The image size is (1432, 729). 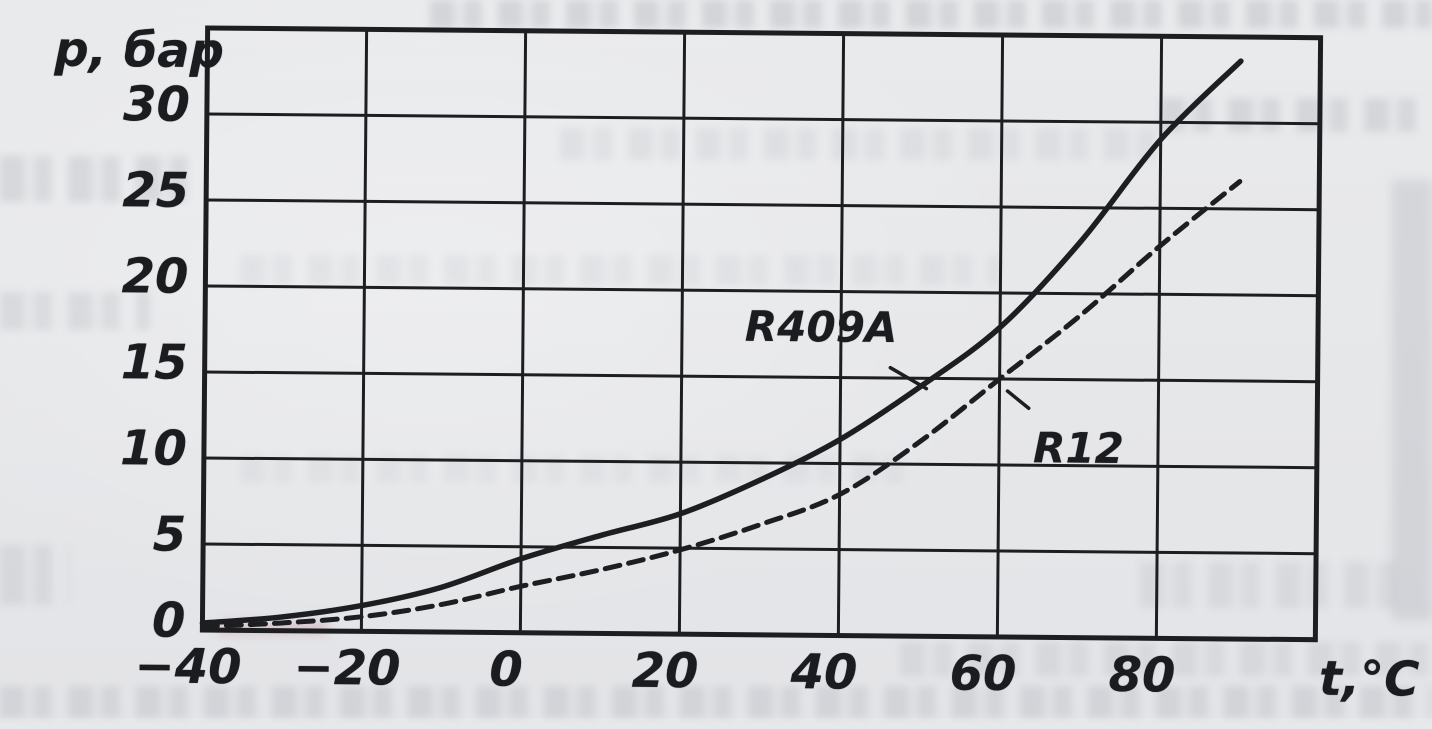 What do you see at coordinates (1078, 448) in the screenshot?
I see `series-annotation-r12: R12` at bounding box center [1078, 448].